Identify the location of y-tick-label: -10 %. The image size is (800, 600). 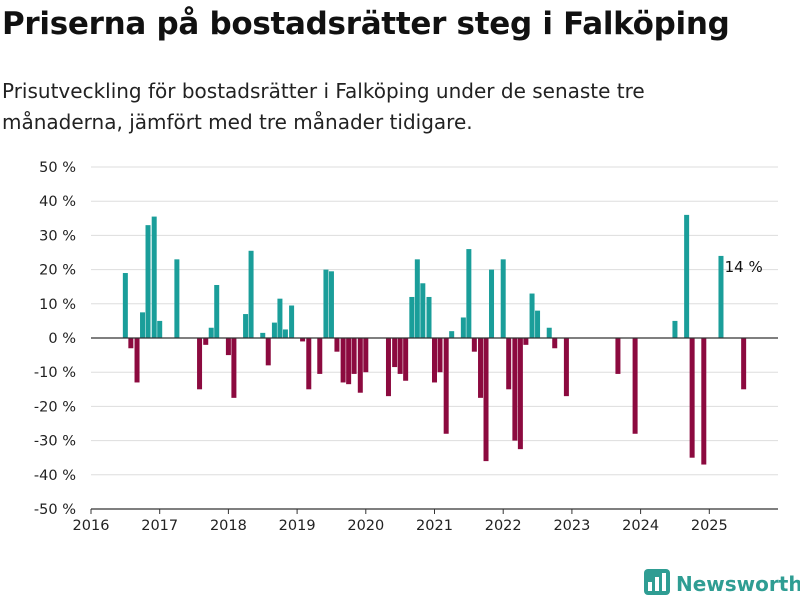
(55, 373).